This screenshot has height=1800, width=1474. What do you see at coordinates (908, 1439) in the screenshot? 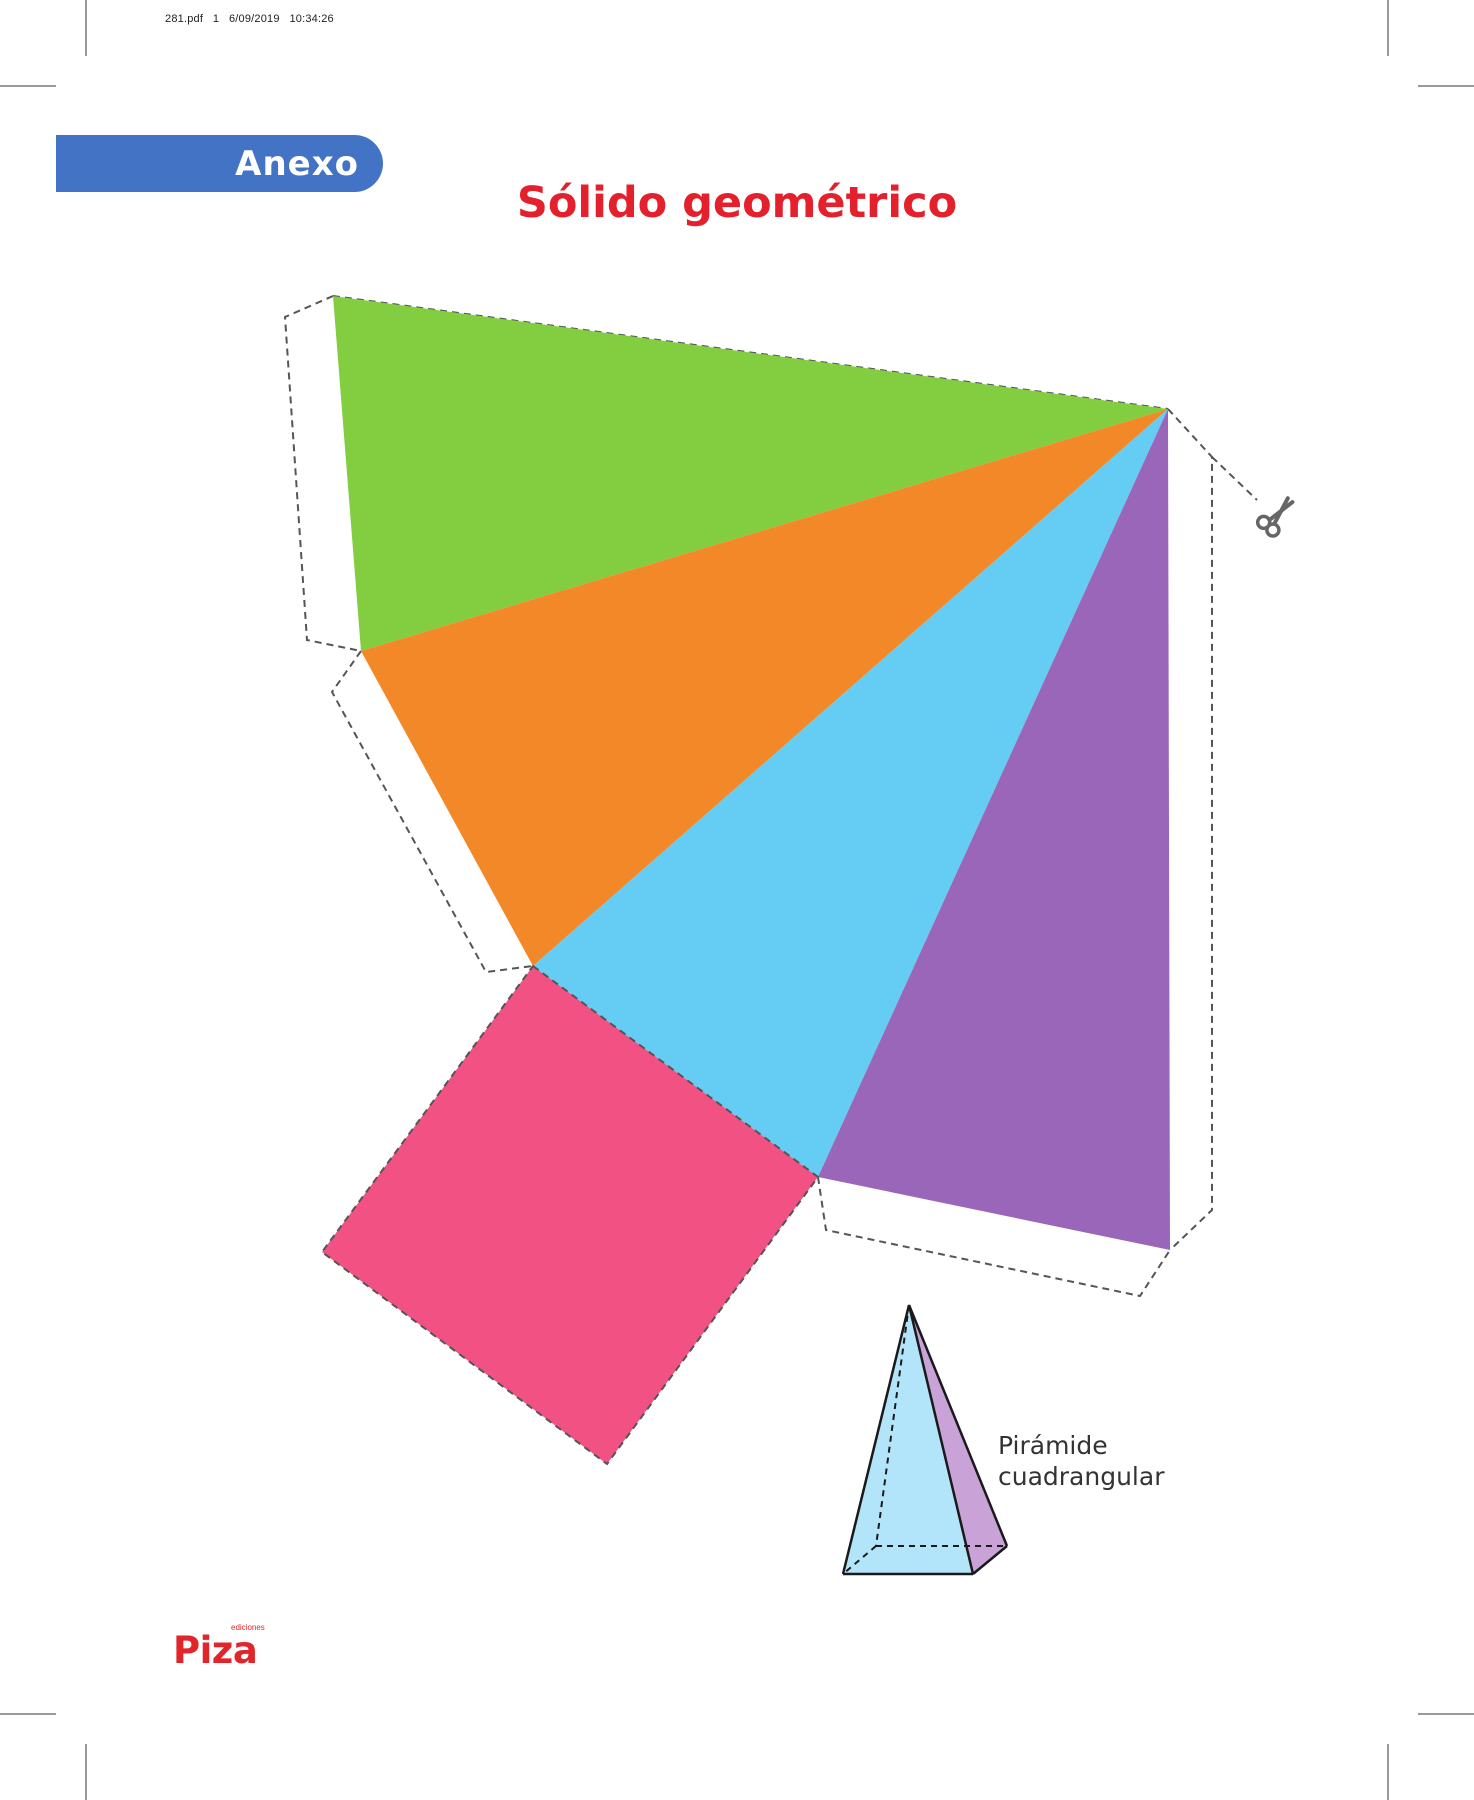
I see `pyramid-front-face` at bounding box center [908, 1439].